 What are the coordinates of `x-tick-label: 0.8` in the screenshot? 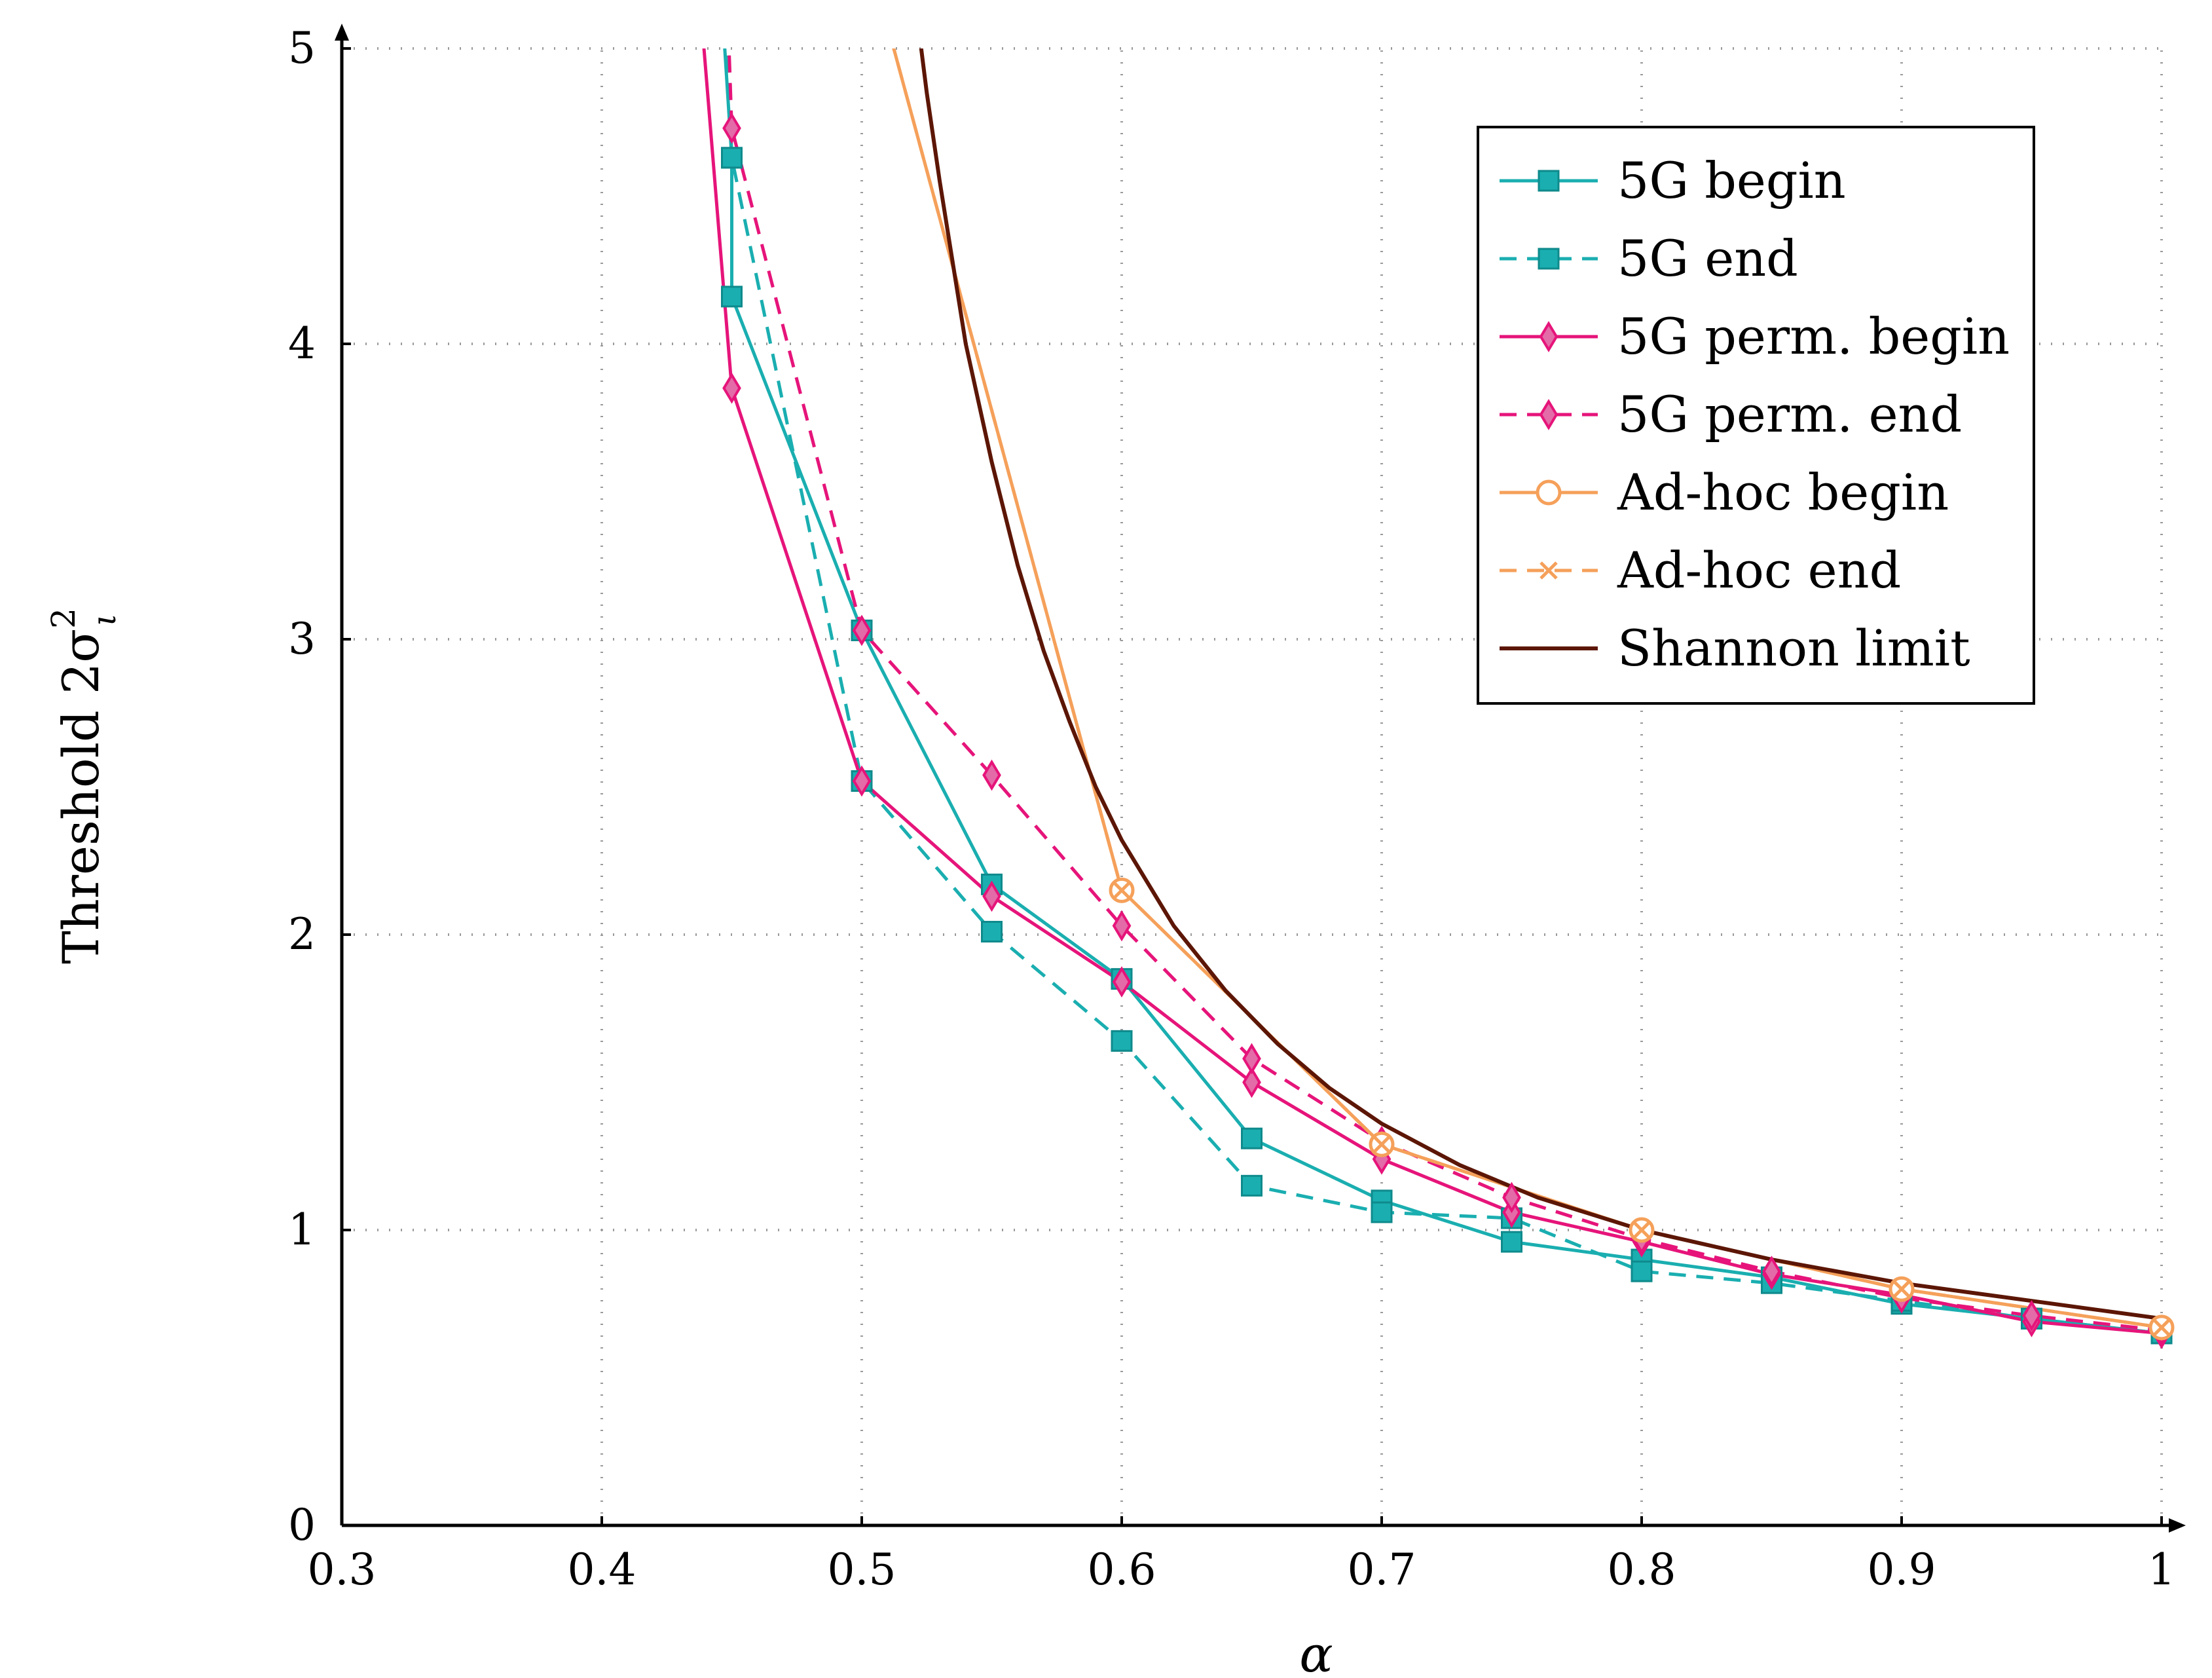 It's located at (1642, 1569).